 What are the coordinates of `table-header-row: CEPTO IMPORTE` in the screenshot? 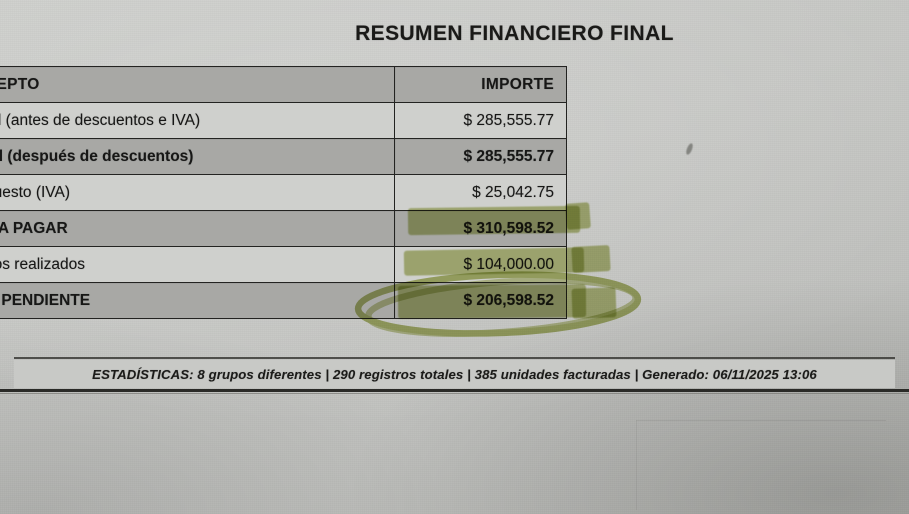 It's located at (283, 84).